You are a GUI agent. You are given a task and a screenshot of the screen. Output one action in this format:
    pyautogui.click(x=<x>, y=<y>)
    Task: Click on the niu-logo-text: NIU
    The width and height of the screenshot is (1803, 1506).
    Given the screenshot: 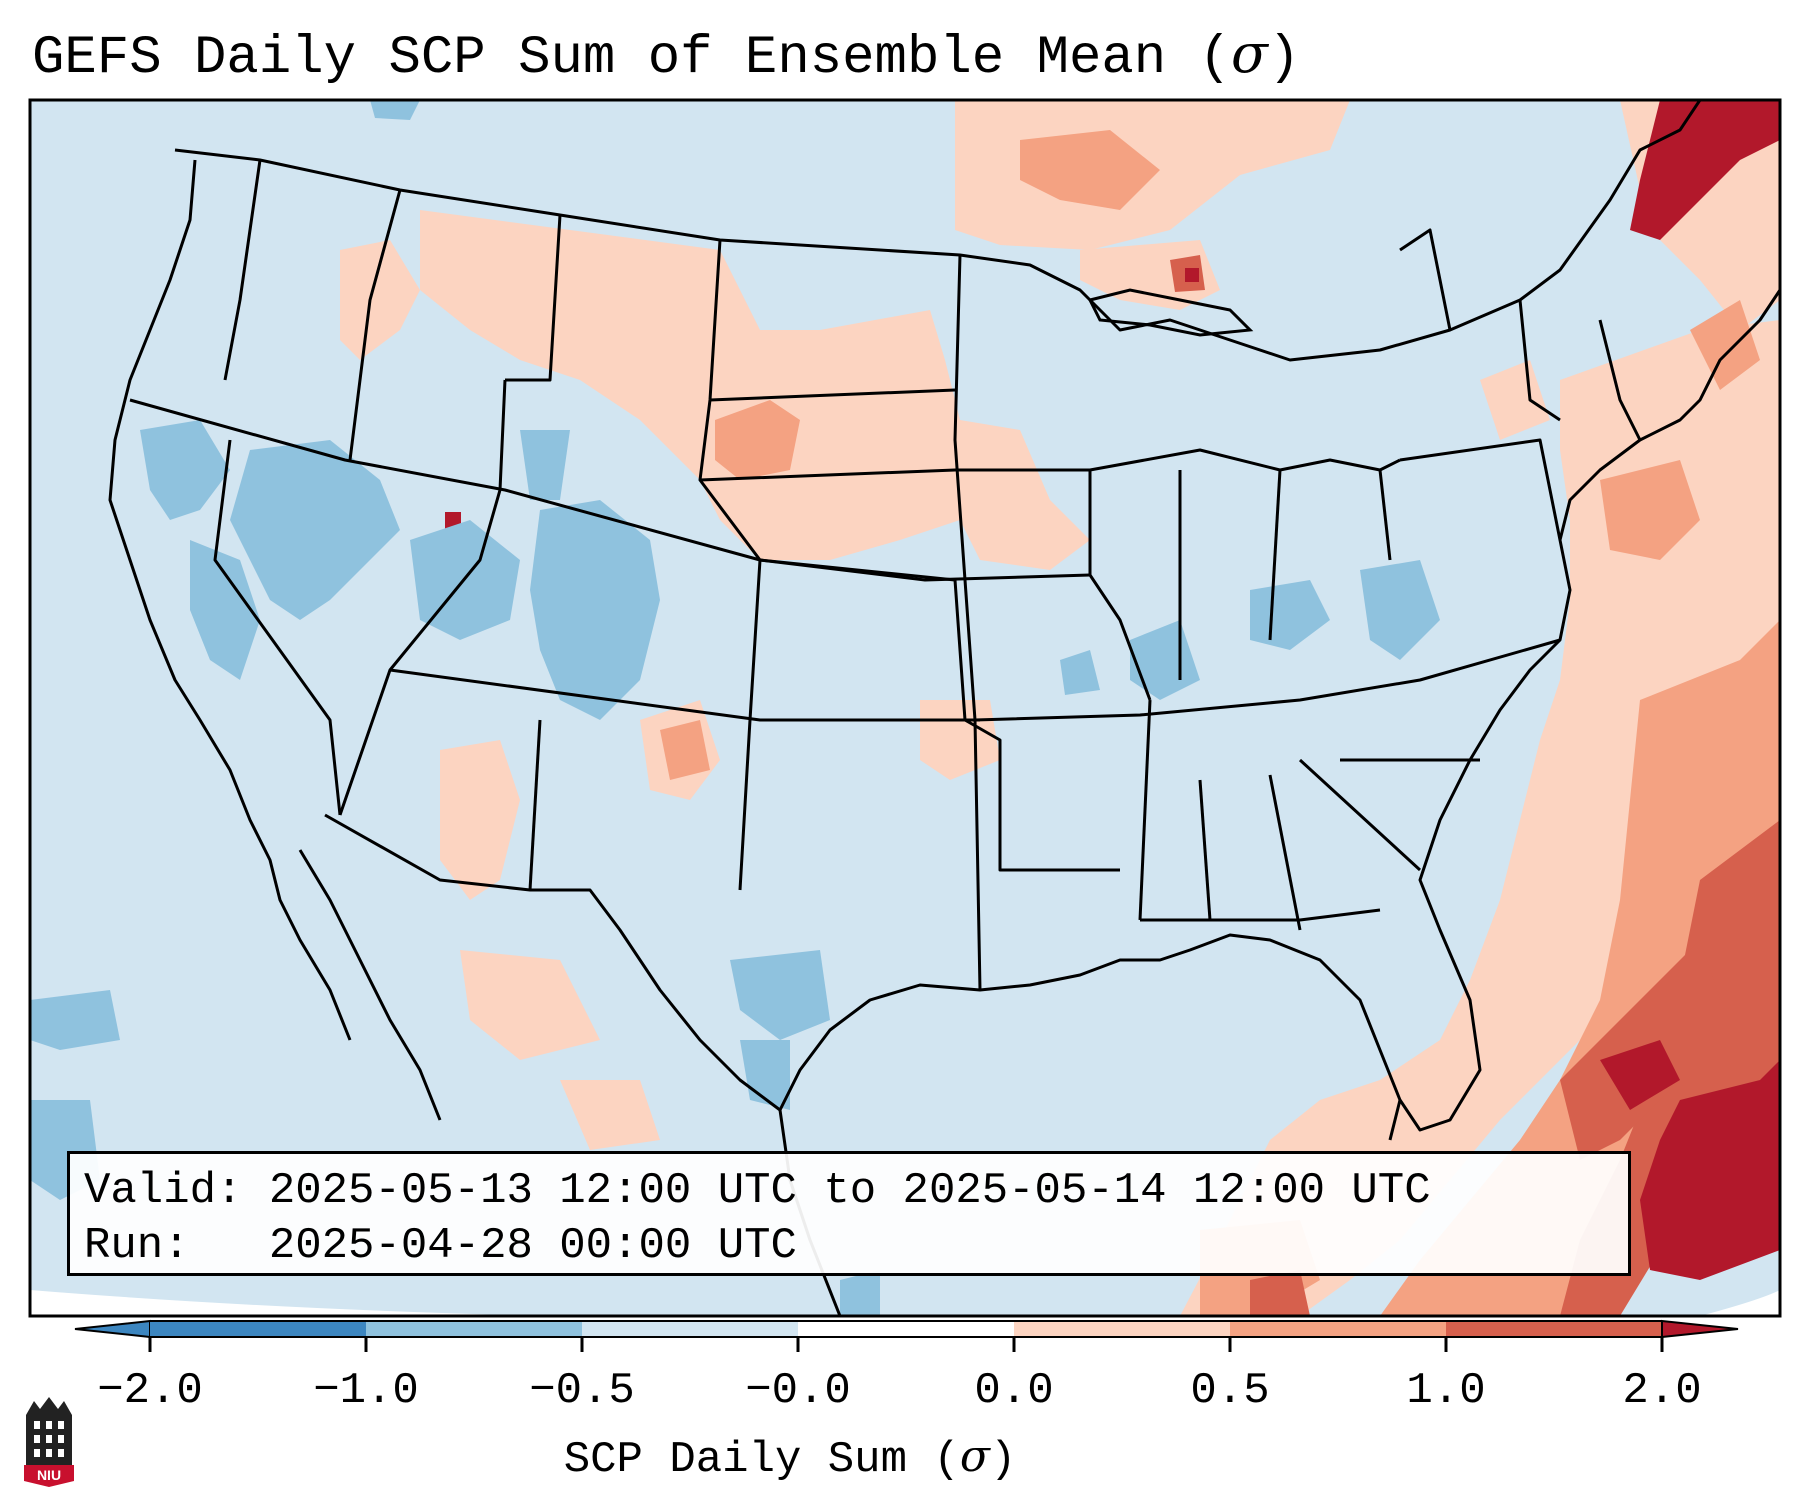 What is the action you would take?
    pyautogui.click(x=49, y=1475)
    